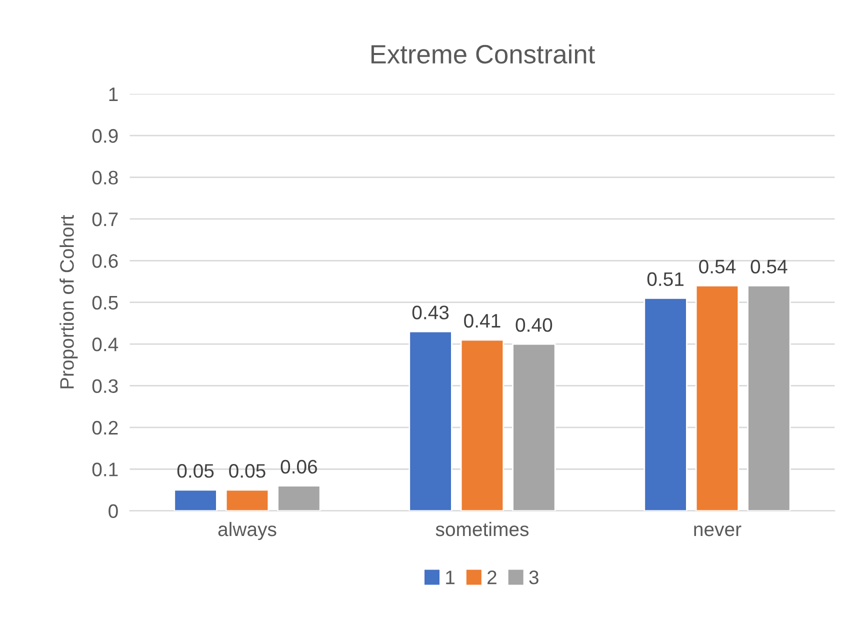 This screenshot has width=865, height=626. What do you see at coordinates (113, 94) in the screenshot?
I see `y-tick-label: 1` at bounding box center [113, 94].